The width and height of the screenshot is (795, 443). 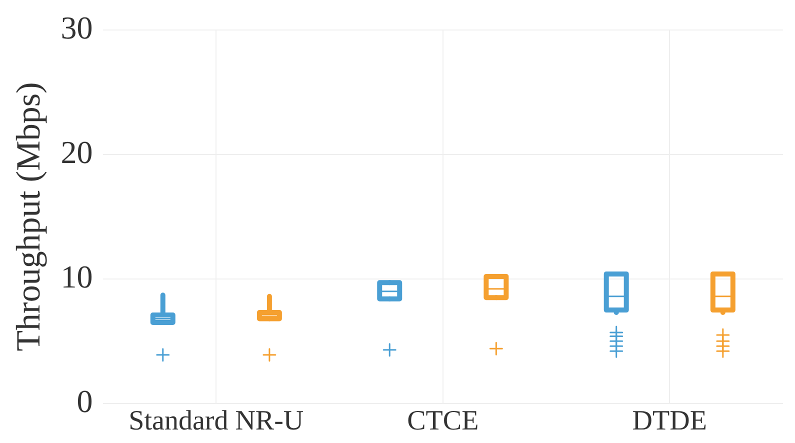 I want to click on x-tick-label: DTDE, so click(x=669, y=421).